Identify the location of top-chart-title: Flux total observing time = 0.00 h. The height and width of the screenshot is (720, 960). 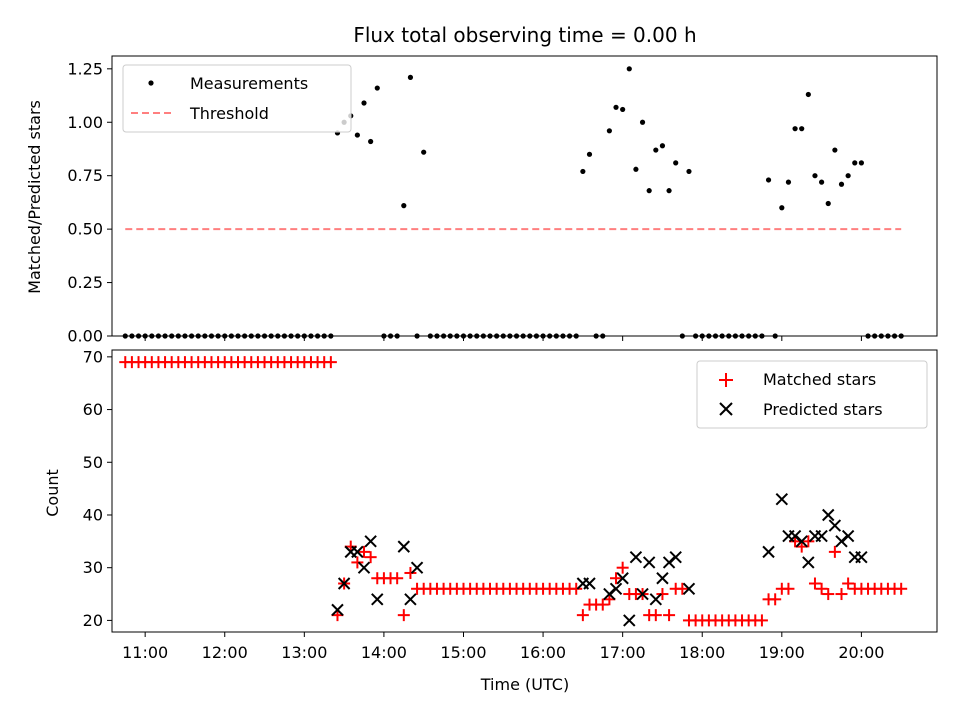
(524, 35).